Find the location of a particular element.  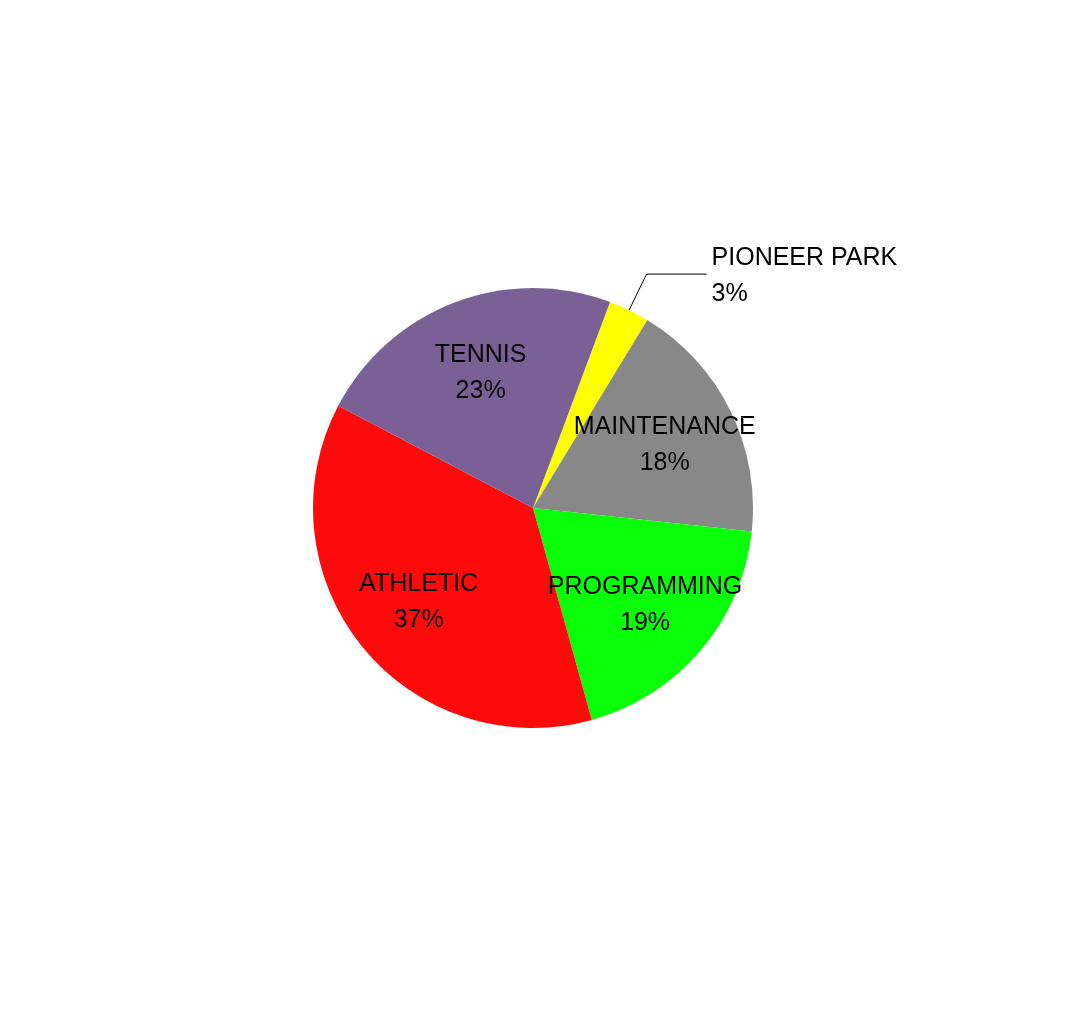

data-label: 37% is located at coordinates (418, 618).